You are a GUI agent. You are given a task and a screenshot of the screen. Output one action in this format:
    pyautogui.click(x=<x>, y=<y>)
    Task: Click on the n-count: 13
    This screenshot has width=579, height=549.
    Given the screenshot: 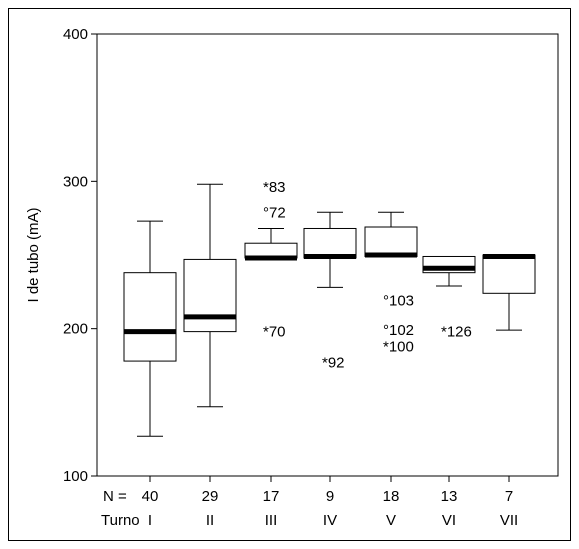 What is the action you would take?
    pyautogui.click(x=449, y=496)
    